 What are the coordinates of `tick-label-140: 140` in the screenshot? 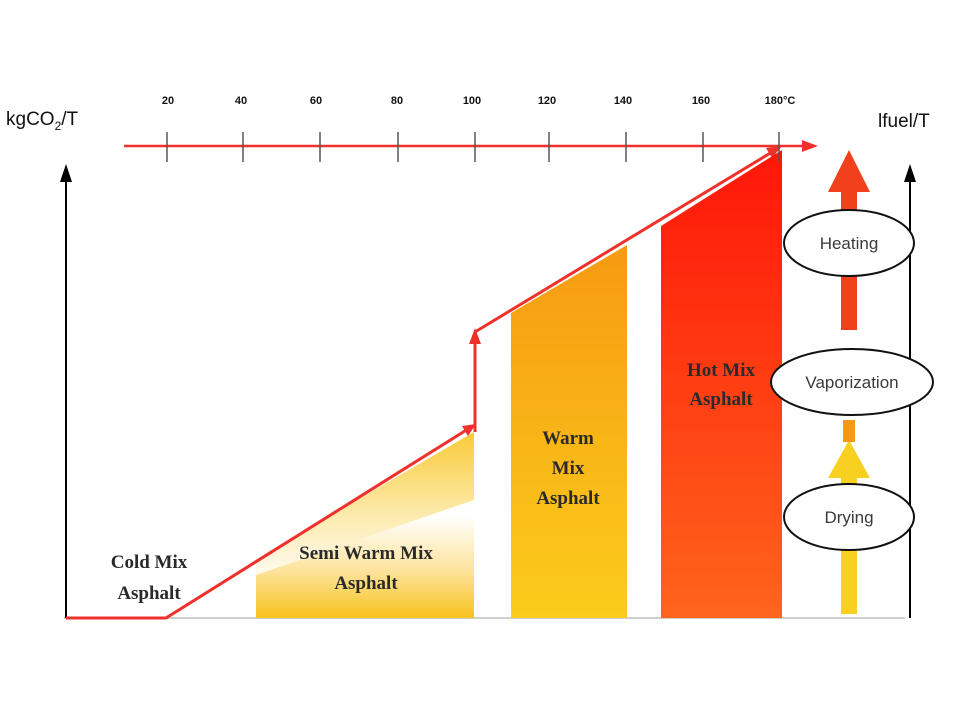 It's located at (623, 101).